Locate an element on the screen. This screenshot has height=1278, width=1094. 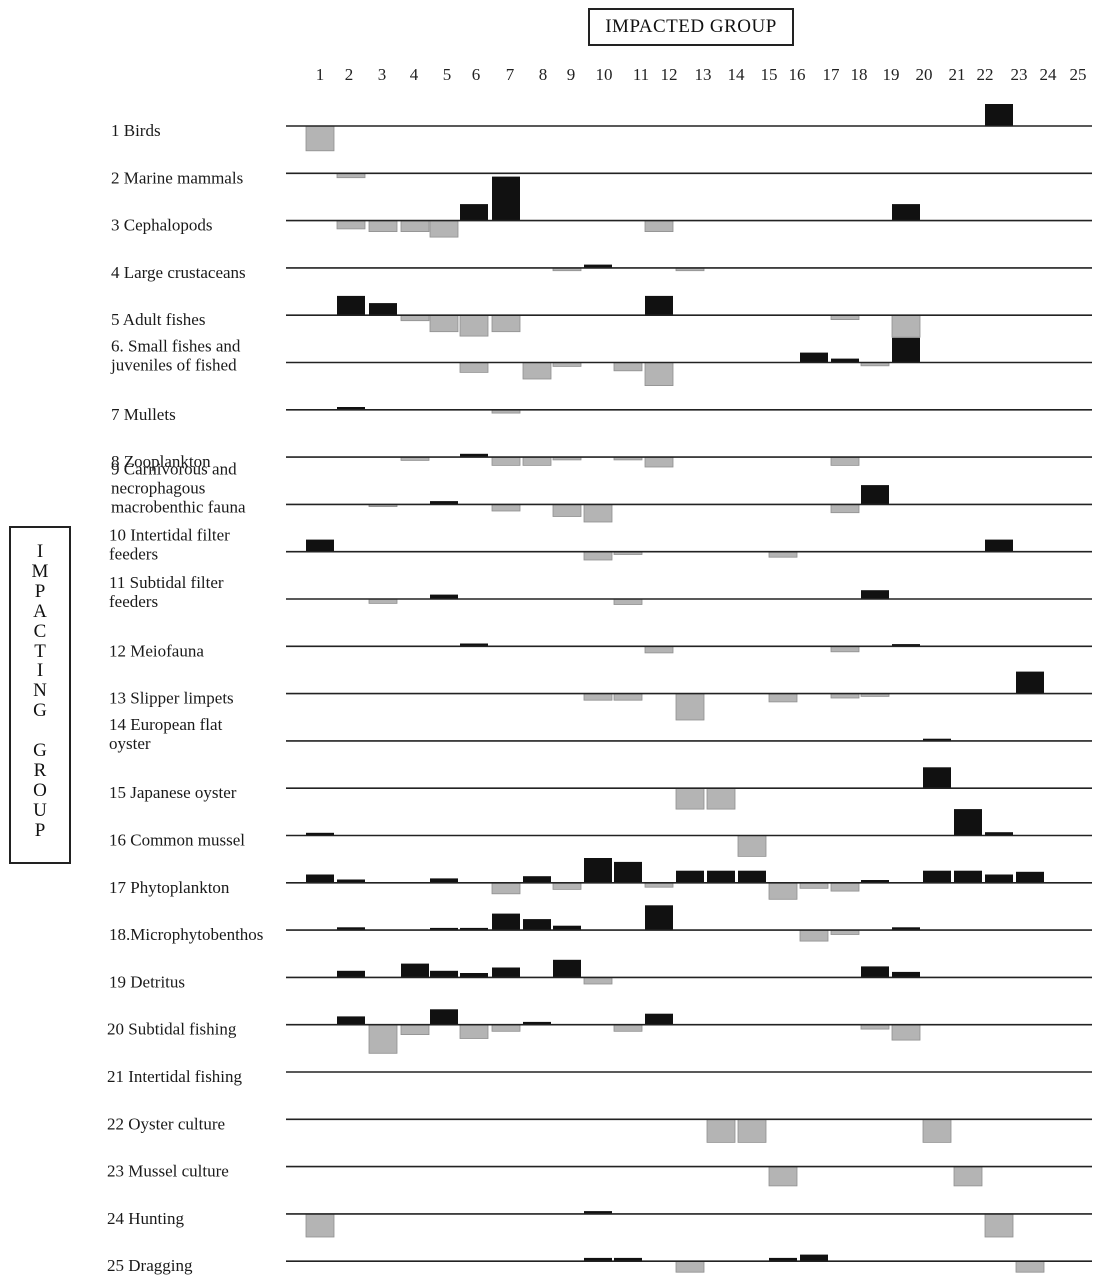
bar-row8-col18 is located at coordinates (845, 461).